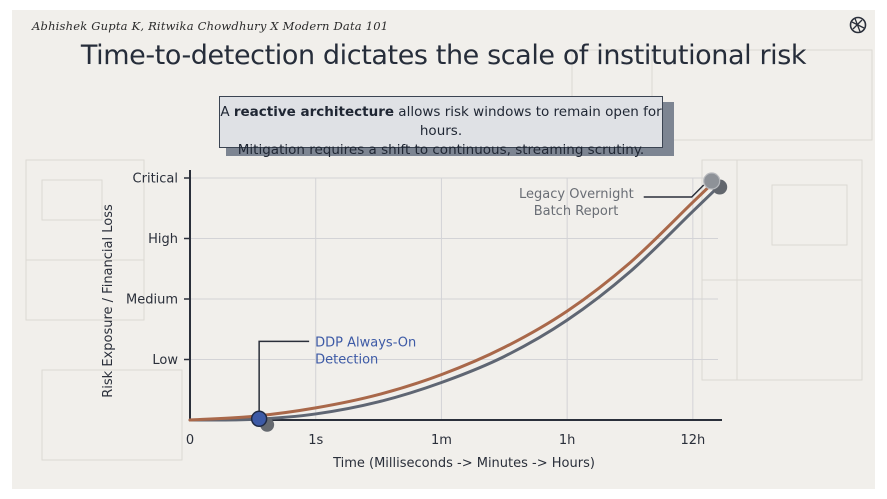  Describe the element at coordinates (576, 194) in the screenshot. I see `legacy-annotation-label-line1: Legacy Overnight` at that location.